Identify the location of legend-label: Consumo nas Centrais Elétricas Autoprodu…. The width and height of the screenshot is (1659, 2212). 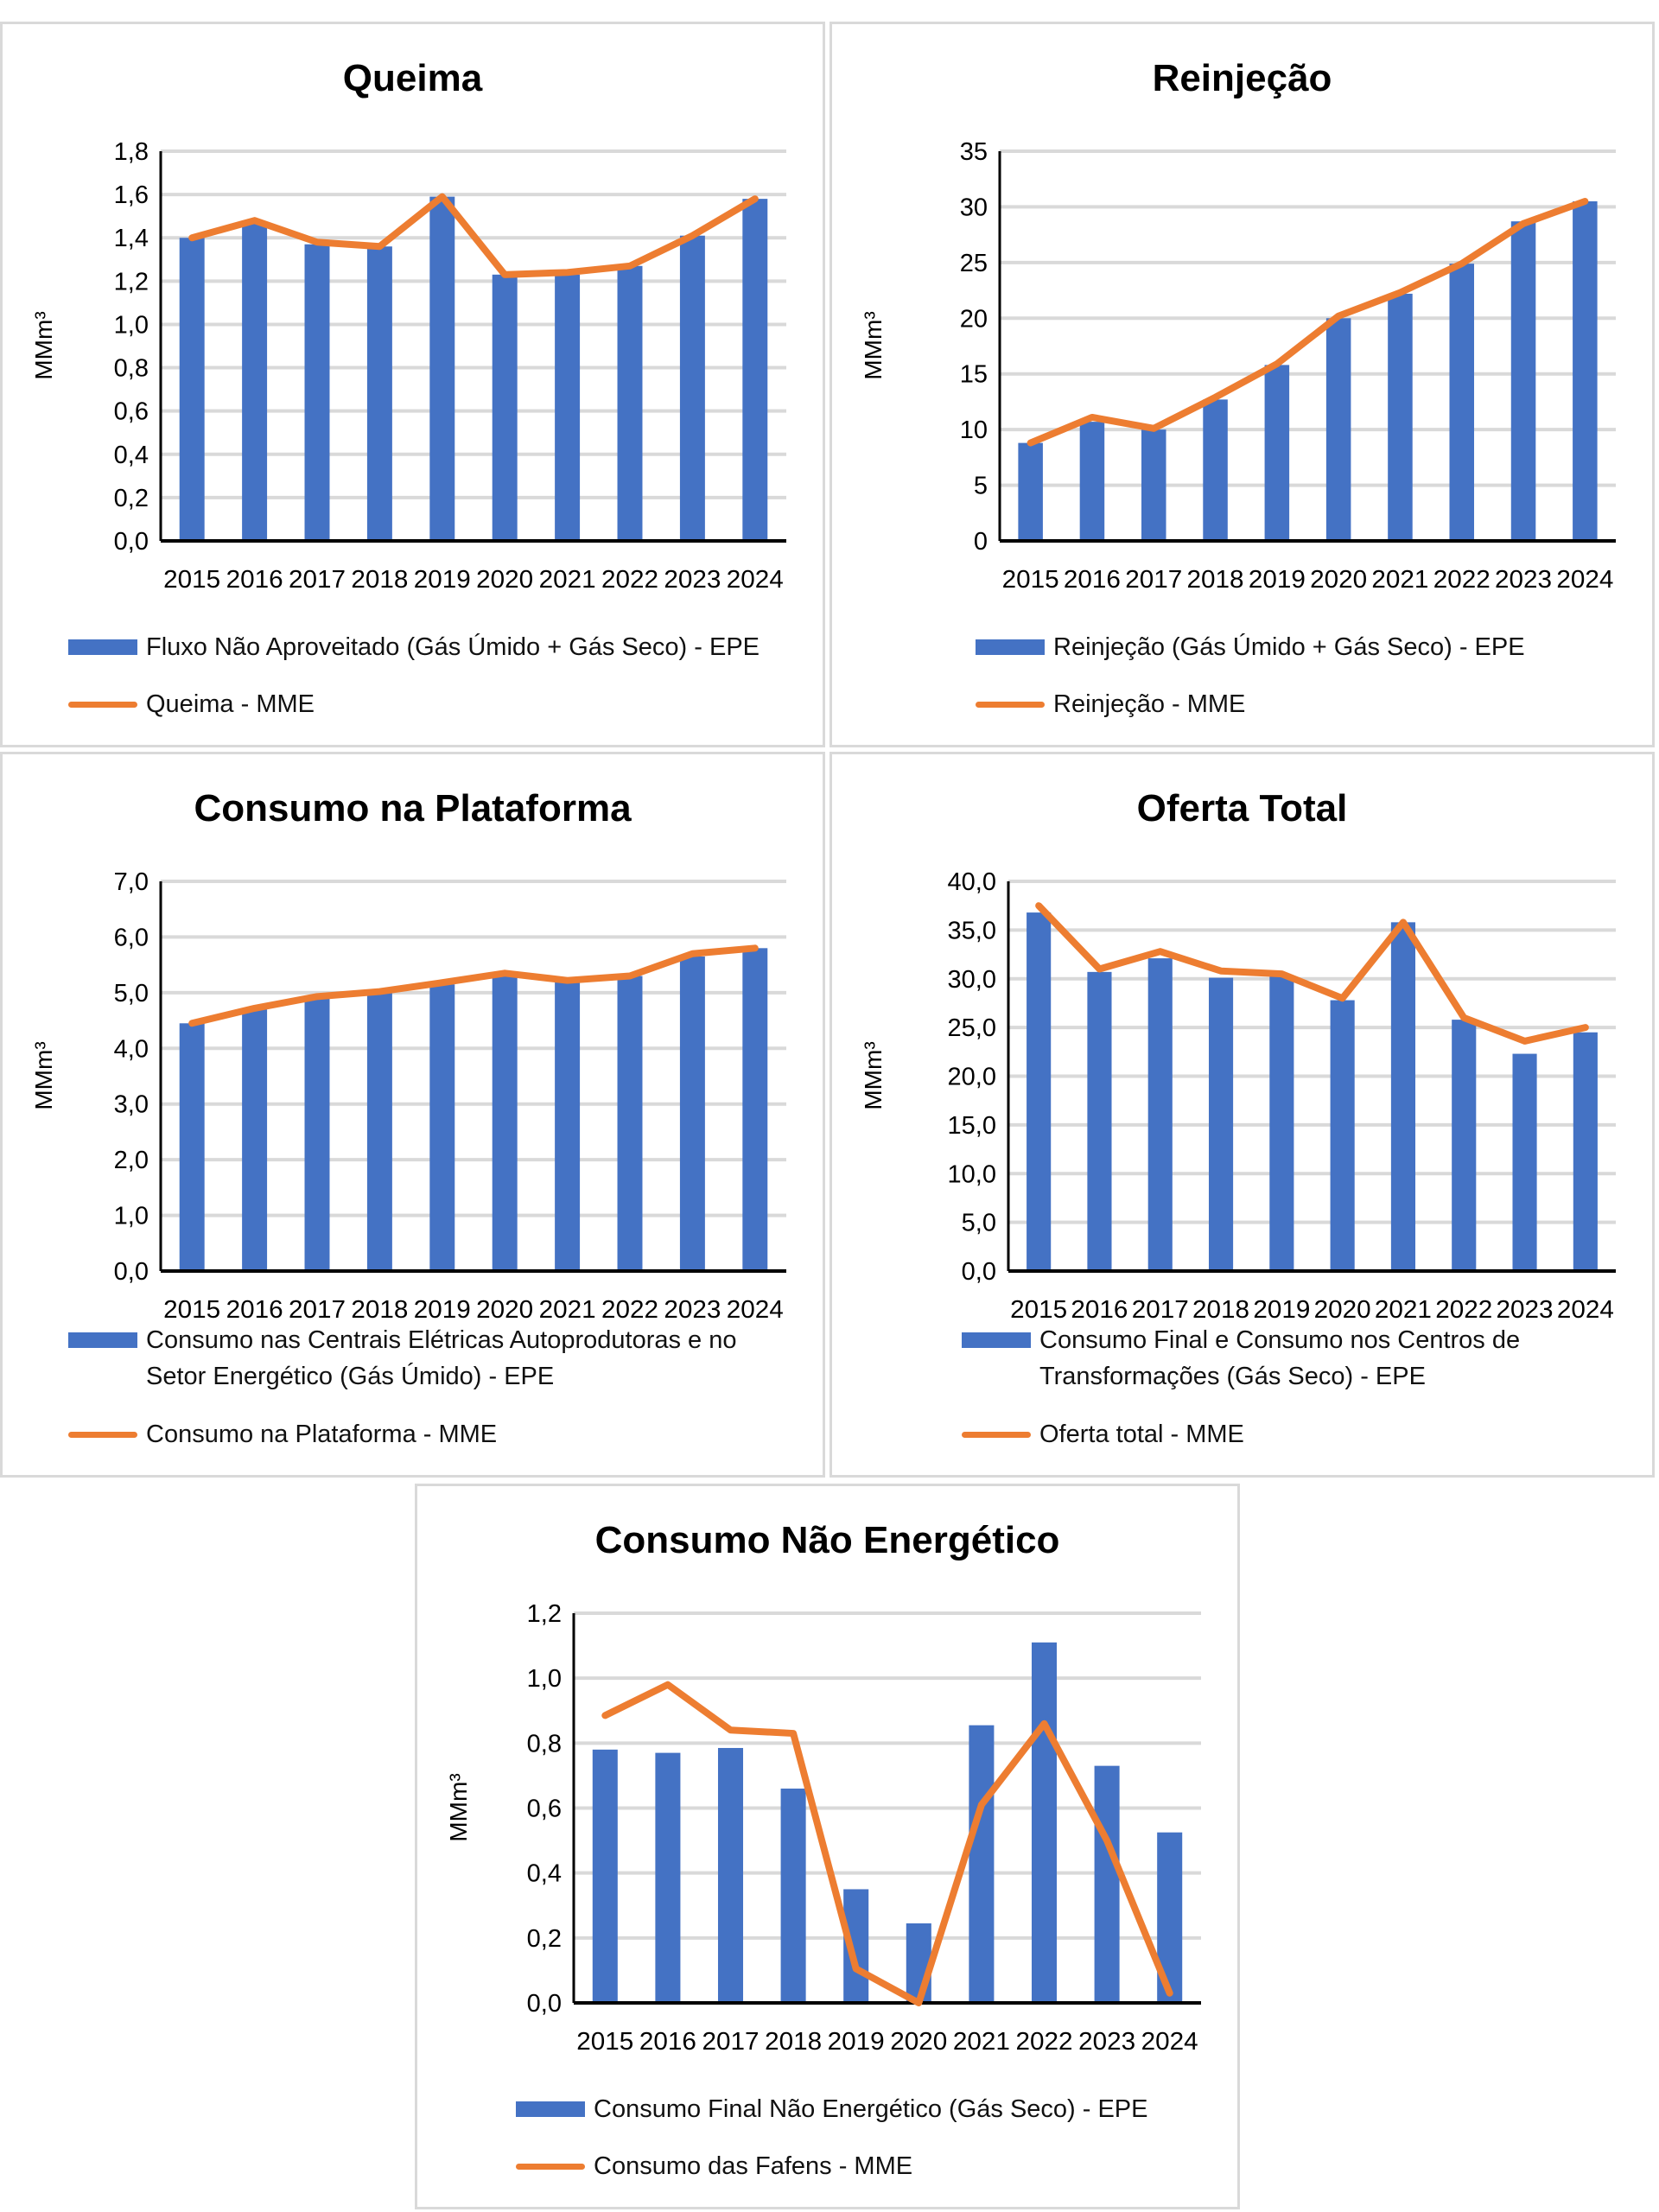
(441, 1358).